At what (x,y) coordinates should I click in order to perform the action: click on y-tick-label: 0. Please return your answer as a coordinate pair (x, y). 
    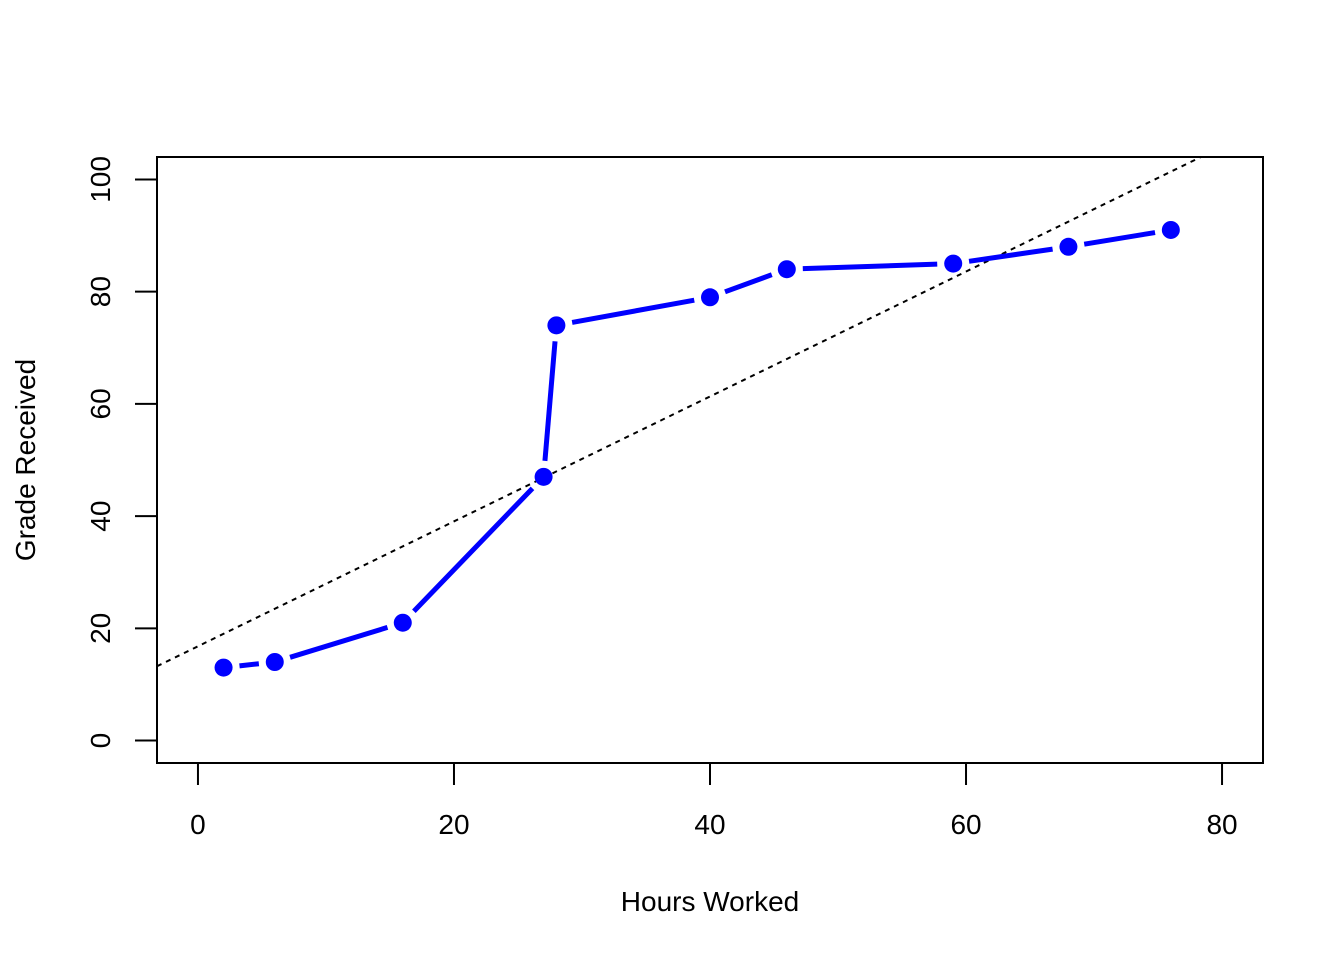
    Looking at the image, I should click on (100, 741).